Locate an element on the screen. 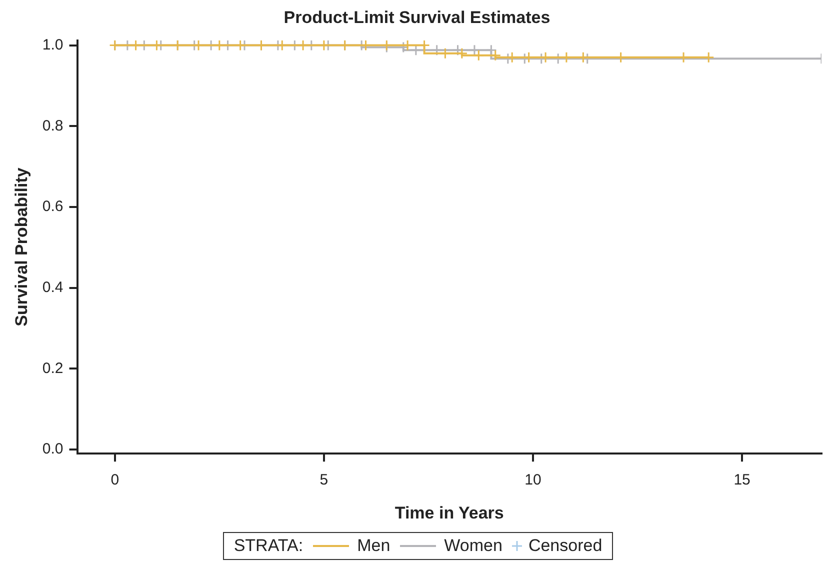  y-tick-label: 0.4 is located at coordinates (53, 287).